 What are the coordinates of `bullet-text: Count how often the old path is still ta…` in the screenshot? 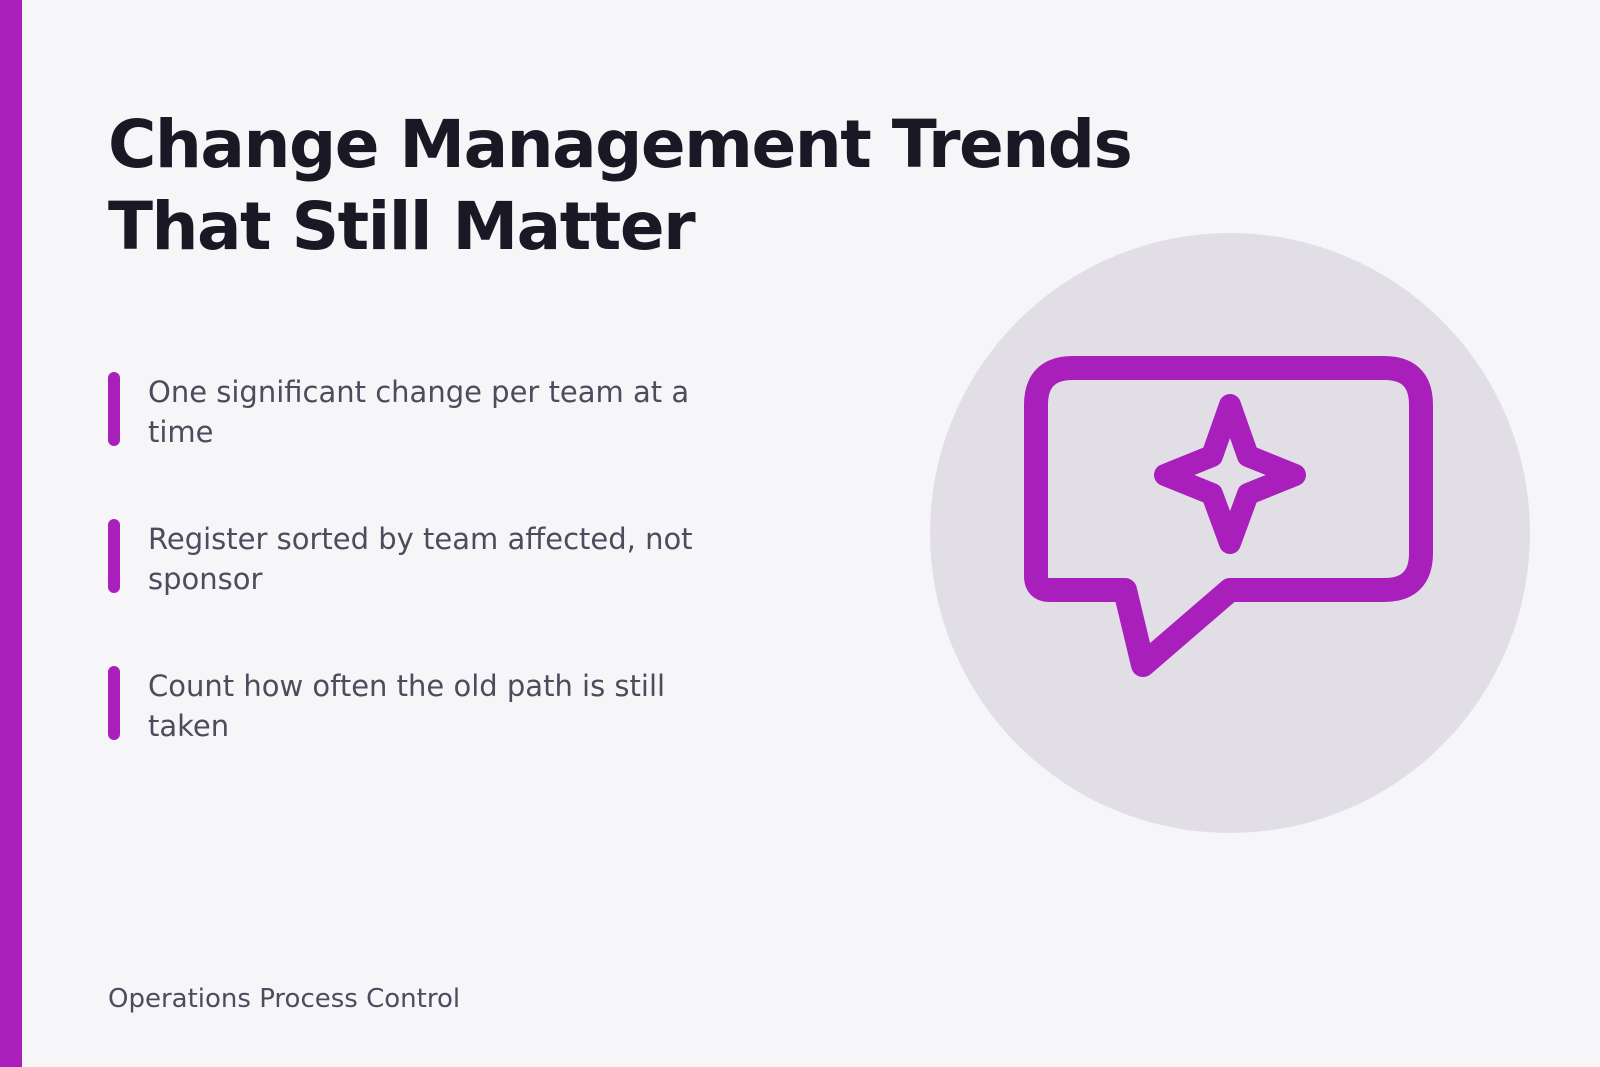 It's located at (407, 706).